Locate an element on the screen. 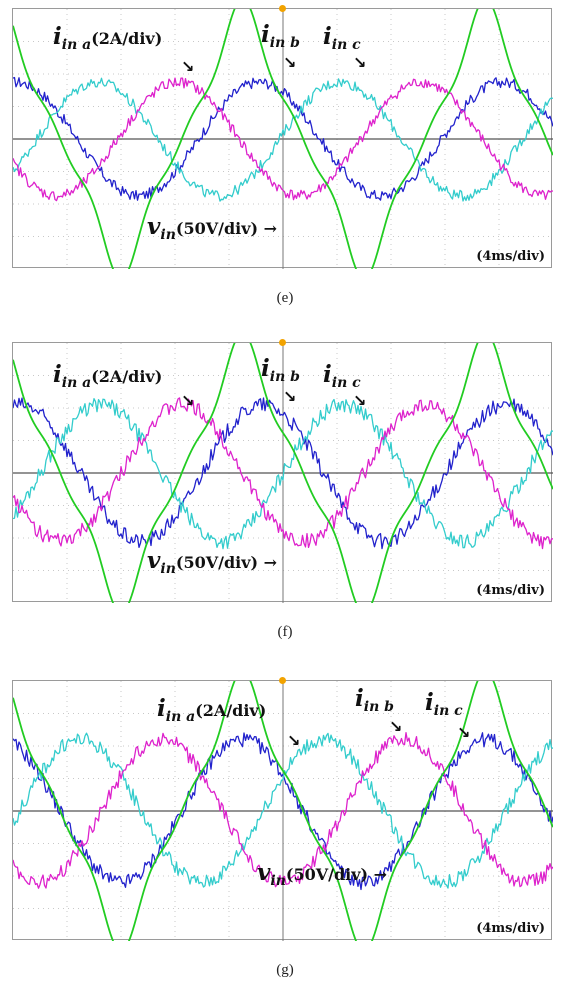 This screenshot has height=988, width=570. panel-caption: (f) is located at coordinates (285, 632).